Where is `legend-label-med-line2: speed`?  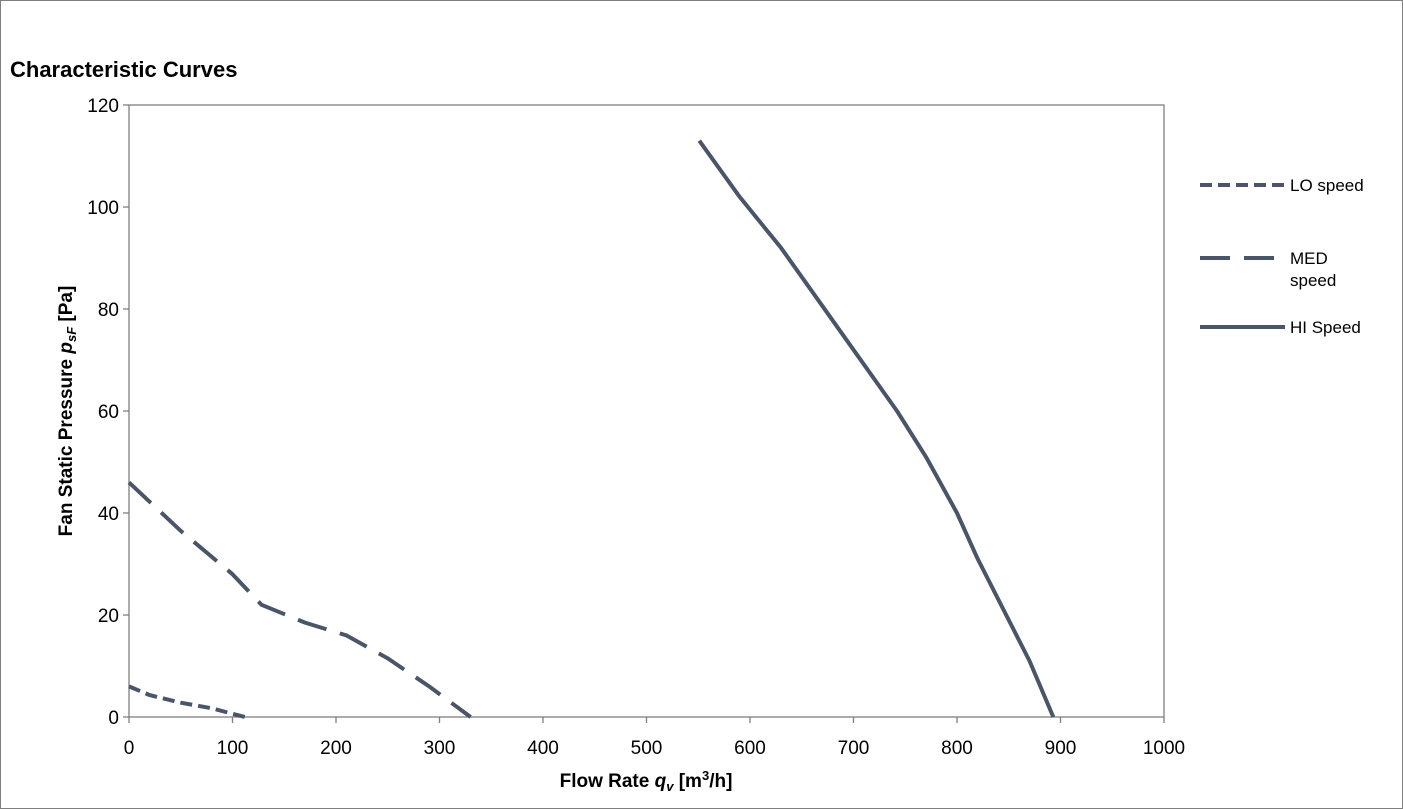 legend-label-med-line2: speed is located at coordinates (1313, 280).